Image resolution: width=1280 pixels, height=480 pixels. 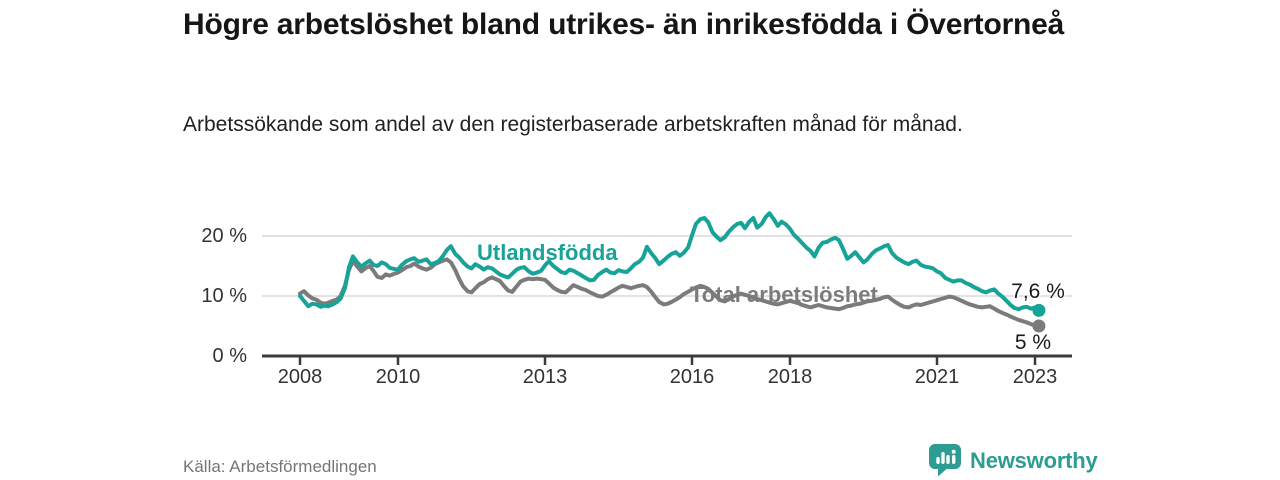 I want to click on x-axis-tick-label-2010: 2010, so click(x=398, y=377).